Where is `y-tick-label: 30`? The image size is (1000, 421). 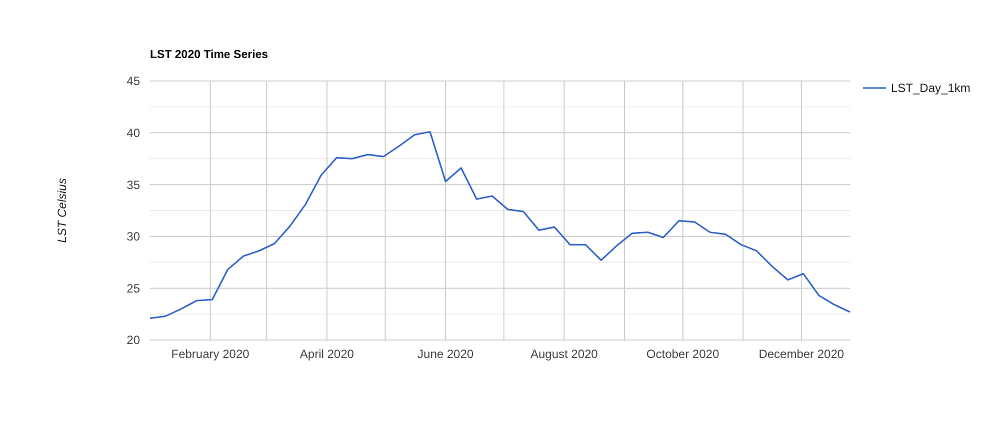 y-tick-label: 30 is located at coordinates (133, 237).